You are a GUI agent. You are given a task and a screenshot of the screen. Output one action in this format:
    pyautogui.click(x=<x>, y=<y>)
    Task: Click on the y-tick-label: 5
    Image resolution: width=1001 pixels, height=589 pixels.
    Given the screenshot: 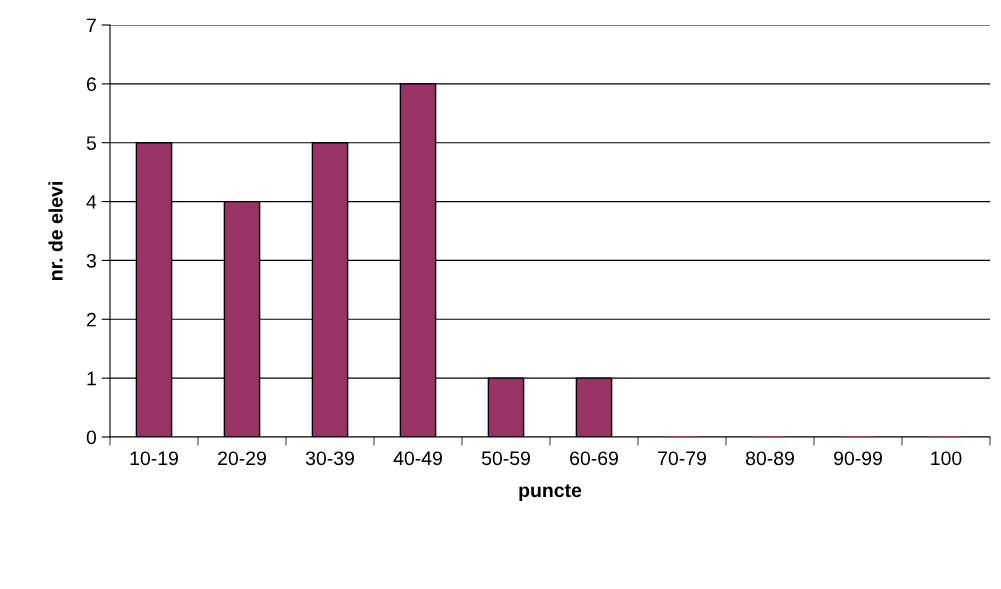 What is the action you would take?
    pyautogui.click(x=91, y=143)
    